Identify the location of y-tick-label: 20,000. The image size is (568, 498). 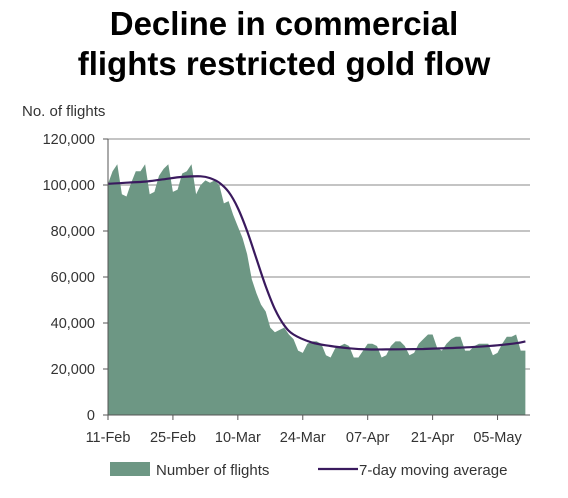
(73, 370).